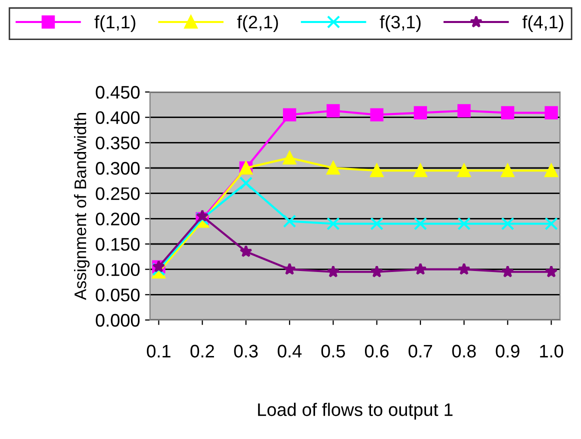 The height and width of the screenshot is (439, 581). I want to click on y-tick-label: 0.200, so click(118, 219).